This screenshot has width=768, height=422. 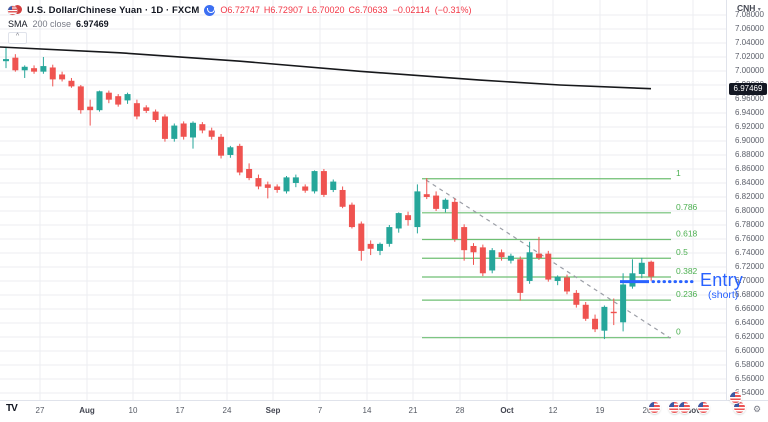 What do you see at coordinates (411, 10) in the screenshot?
I see `change-value: −0.02114` at bounding box center [411, 10].